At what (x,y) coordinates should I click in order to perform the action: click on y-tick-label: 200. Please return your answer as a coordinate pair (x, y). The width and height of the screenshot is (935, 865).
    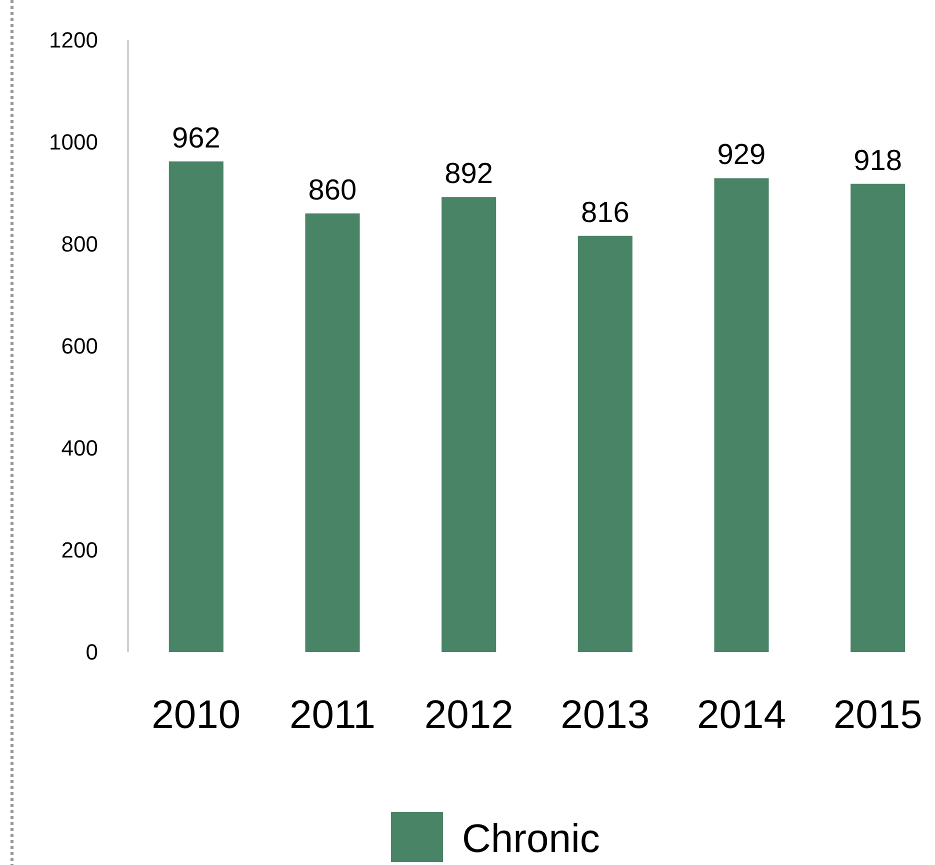
    Looking at the image, I should click on (79, 550).